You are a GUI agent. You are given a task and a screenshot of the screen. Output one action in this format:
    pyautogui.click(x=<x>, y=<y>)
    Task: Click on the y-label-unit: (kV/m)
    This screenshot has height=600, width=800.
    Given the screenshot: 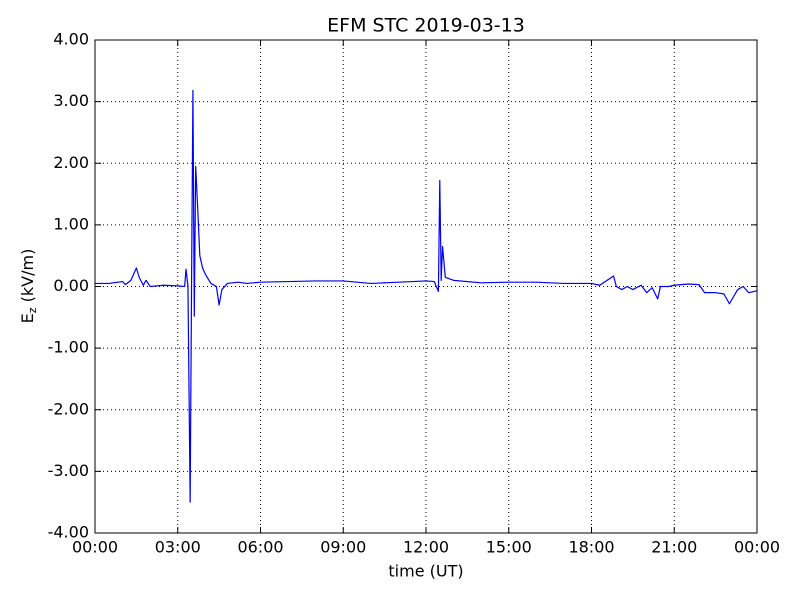 What is the action you would take?
    pyautogui.click(x=27, y=278)
    